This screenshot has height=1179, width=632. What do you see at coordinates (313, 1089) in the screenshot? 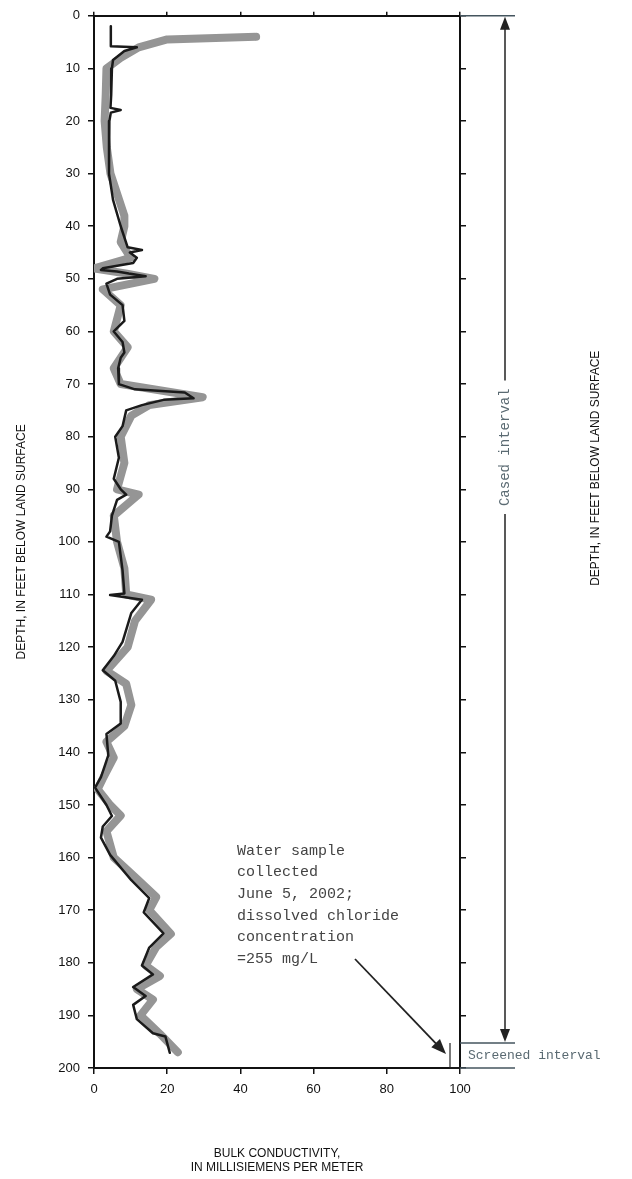
I see `x-tick-label: 60` at bounding box center [313, 1089].